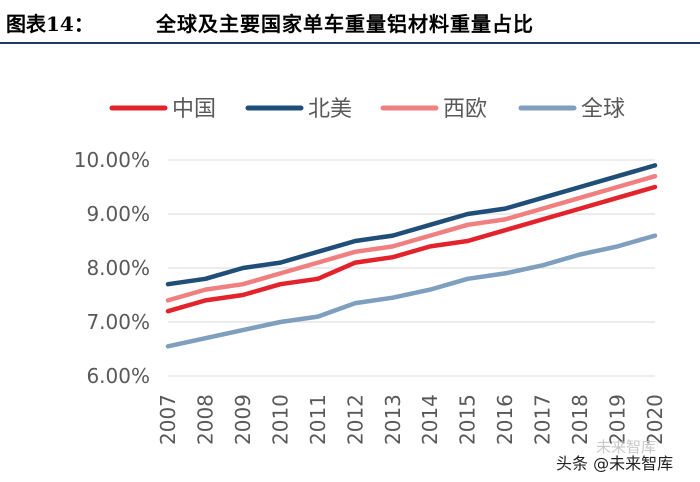 The height and width of the screenshot is (482, 700). What do you see at coordinates (118, 214) in the screenshot?
I see `y-tick-label: 9.00%` at bounding box center [118, 214].